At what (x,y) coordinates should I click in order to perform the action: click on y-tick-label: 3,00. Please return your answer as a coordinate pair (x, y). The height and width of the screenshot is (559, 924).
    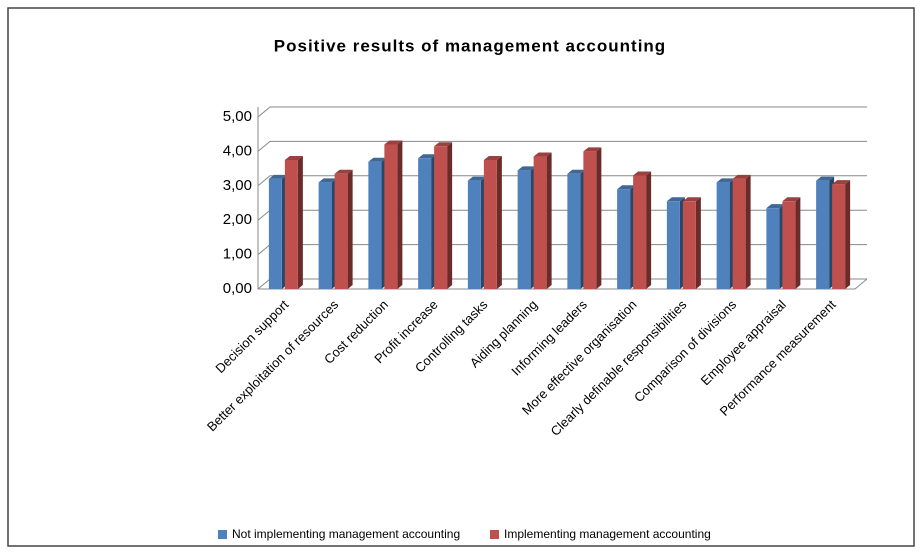
    Looking at the image, I should click on (237, 185).